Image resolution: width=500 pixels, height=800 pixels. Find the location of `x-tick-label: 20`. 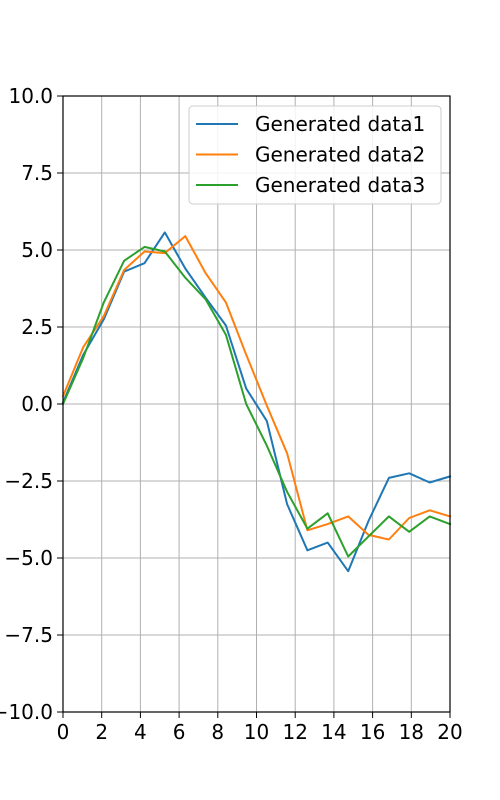

x-tick-label: 20 is located at coordinates (449, 732).